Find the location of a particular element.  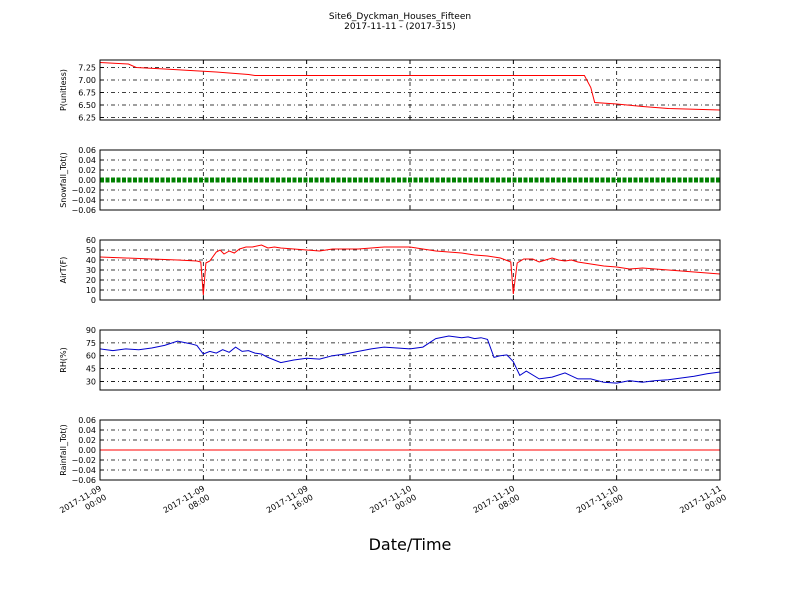

y-tick-label: 75 is located at coordinates (91, 343).